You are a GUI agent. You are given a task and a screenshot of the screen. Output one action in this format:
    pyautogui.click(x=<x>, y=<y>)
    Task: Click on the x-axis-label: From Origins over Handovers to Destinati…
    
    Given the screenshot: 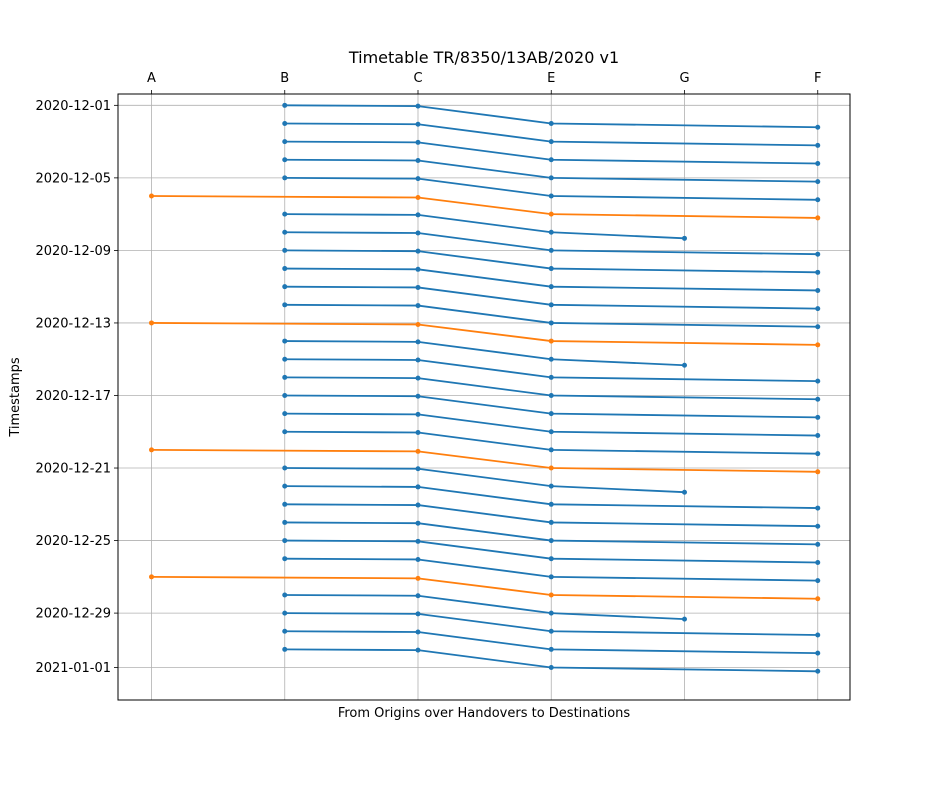 What is the action you would take?
    pyautogui.click(x=484, y=713)
    